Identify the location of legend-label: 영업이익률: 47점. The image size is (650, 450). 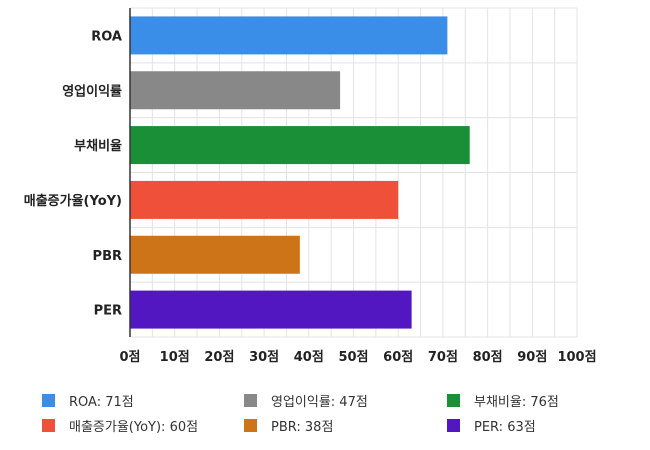
(319, 402).